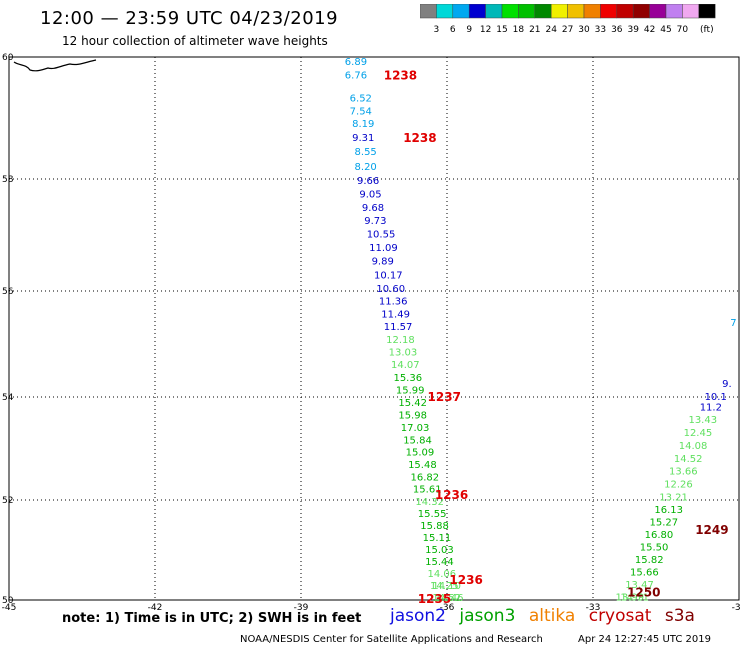 The width and height of the screenshot is (740, 650). Describe the element at coordinates (363, 138) in the screenshot. I see `swh-value-track1: 9.31` at that location.